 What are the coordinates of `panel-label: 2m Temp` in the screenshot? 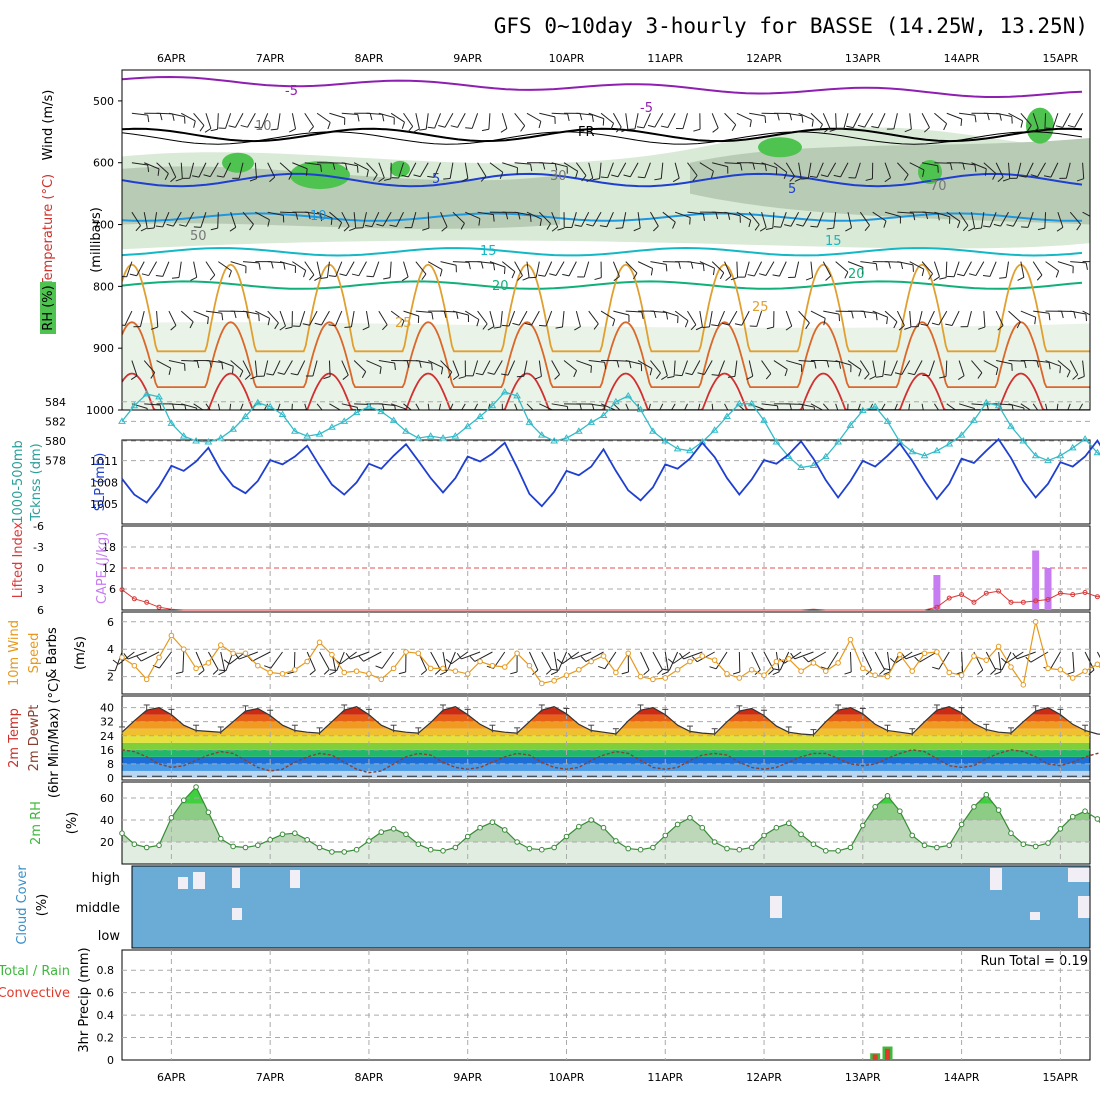 It's located at (14, 738).